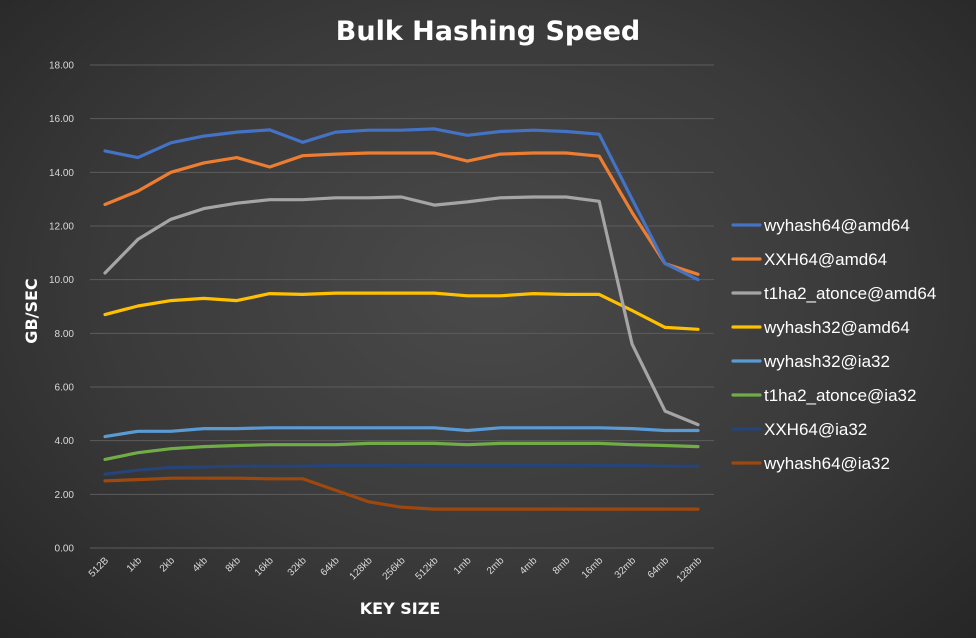  What do you see at coordinates (61, 119) in the screenshot?
I see `y-tick-label: 16.00` at bounding box center [61, 119].